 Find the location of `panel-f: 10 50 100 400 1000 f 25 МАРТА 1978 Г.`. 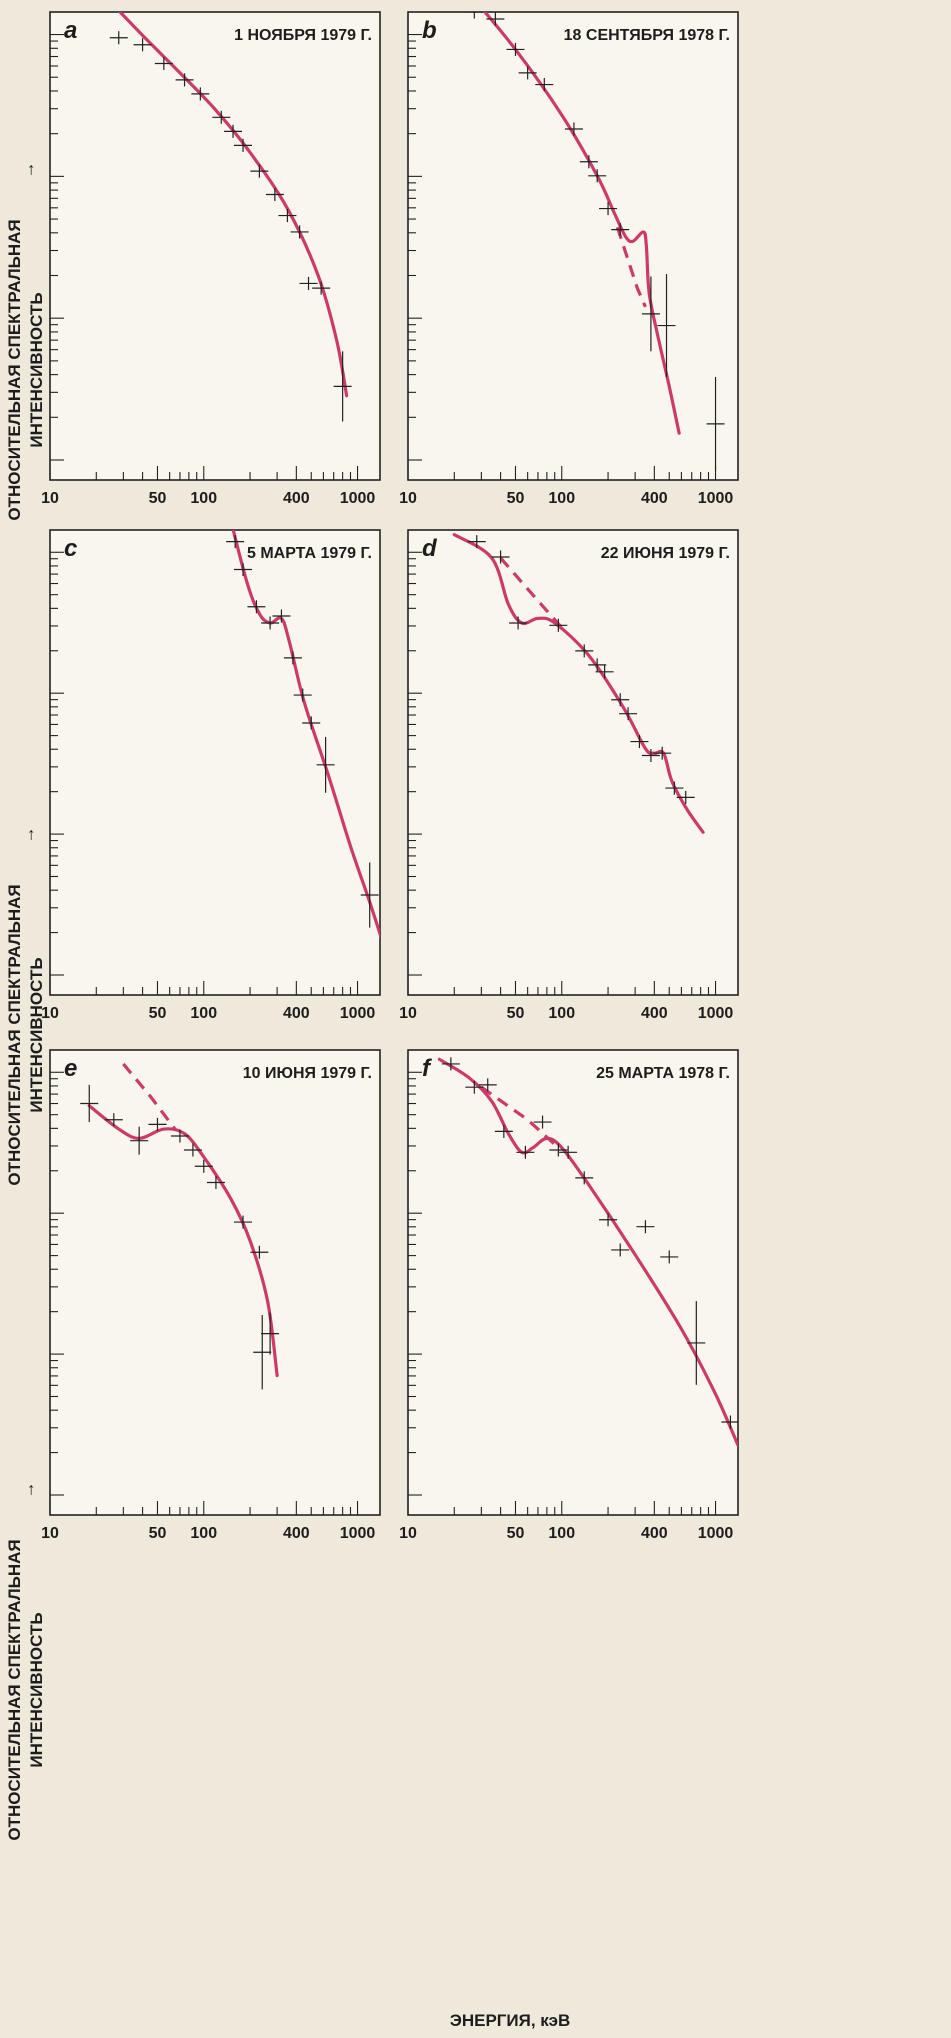

panel-f: 10 50 100 400 1000 f 25 МАРТА 1978 Г. is located at coordinates (569, 1295).